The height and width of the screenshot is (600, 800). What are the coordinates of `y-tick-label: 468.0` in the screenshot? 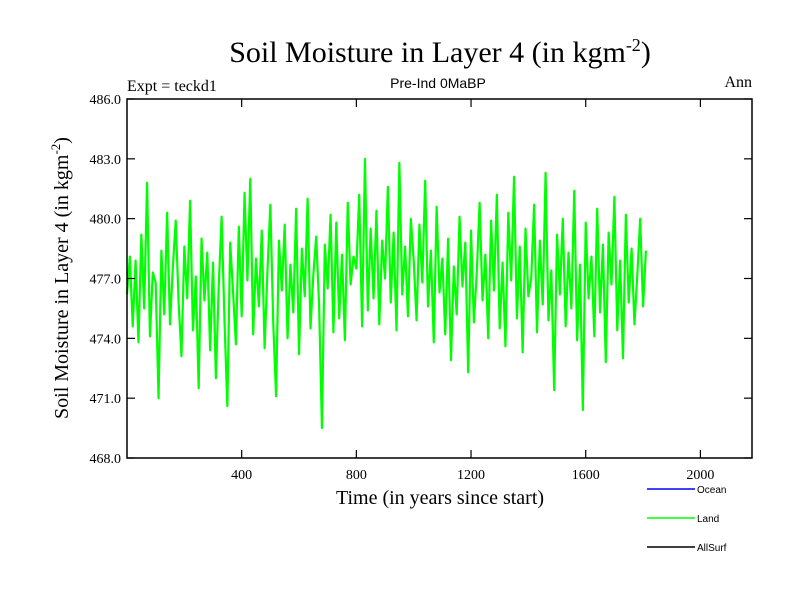 It's located at (106, 459).